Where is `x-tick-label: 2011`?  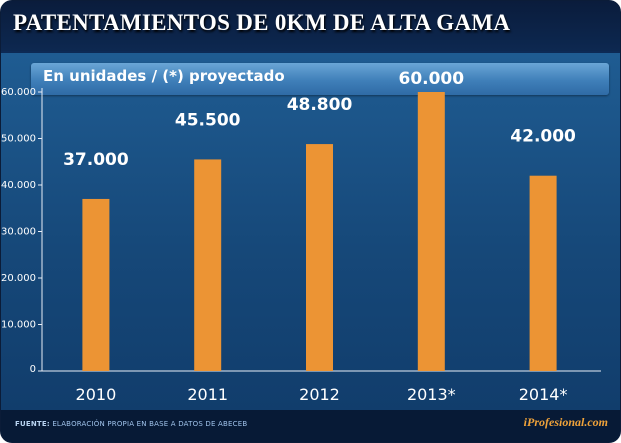
x-tick-label: 2011 is located at coordinates (207, 394).